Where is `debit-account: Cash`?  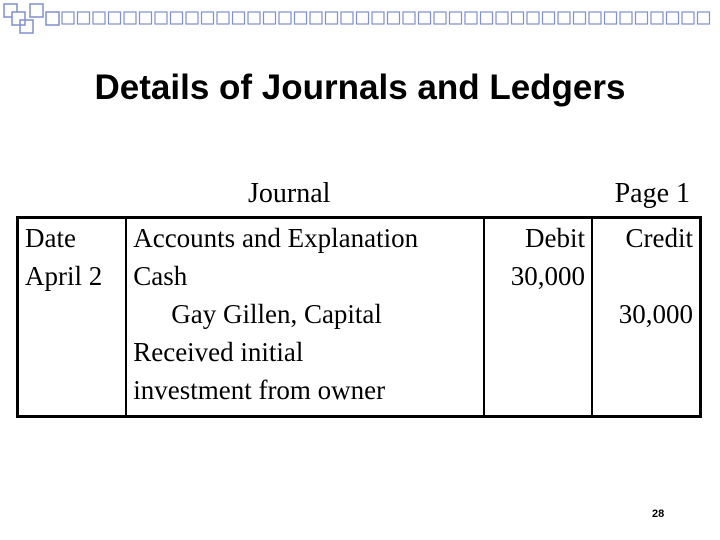
debit-account: Cash is located at coordinates (160, 276).